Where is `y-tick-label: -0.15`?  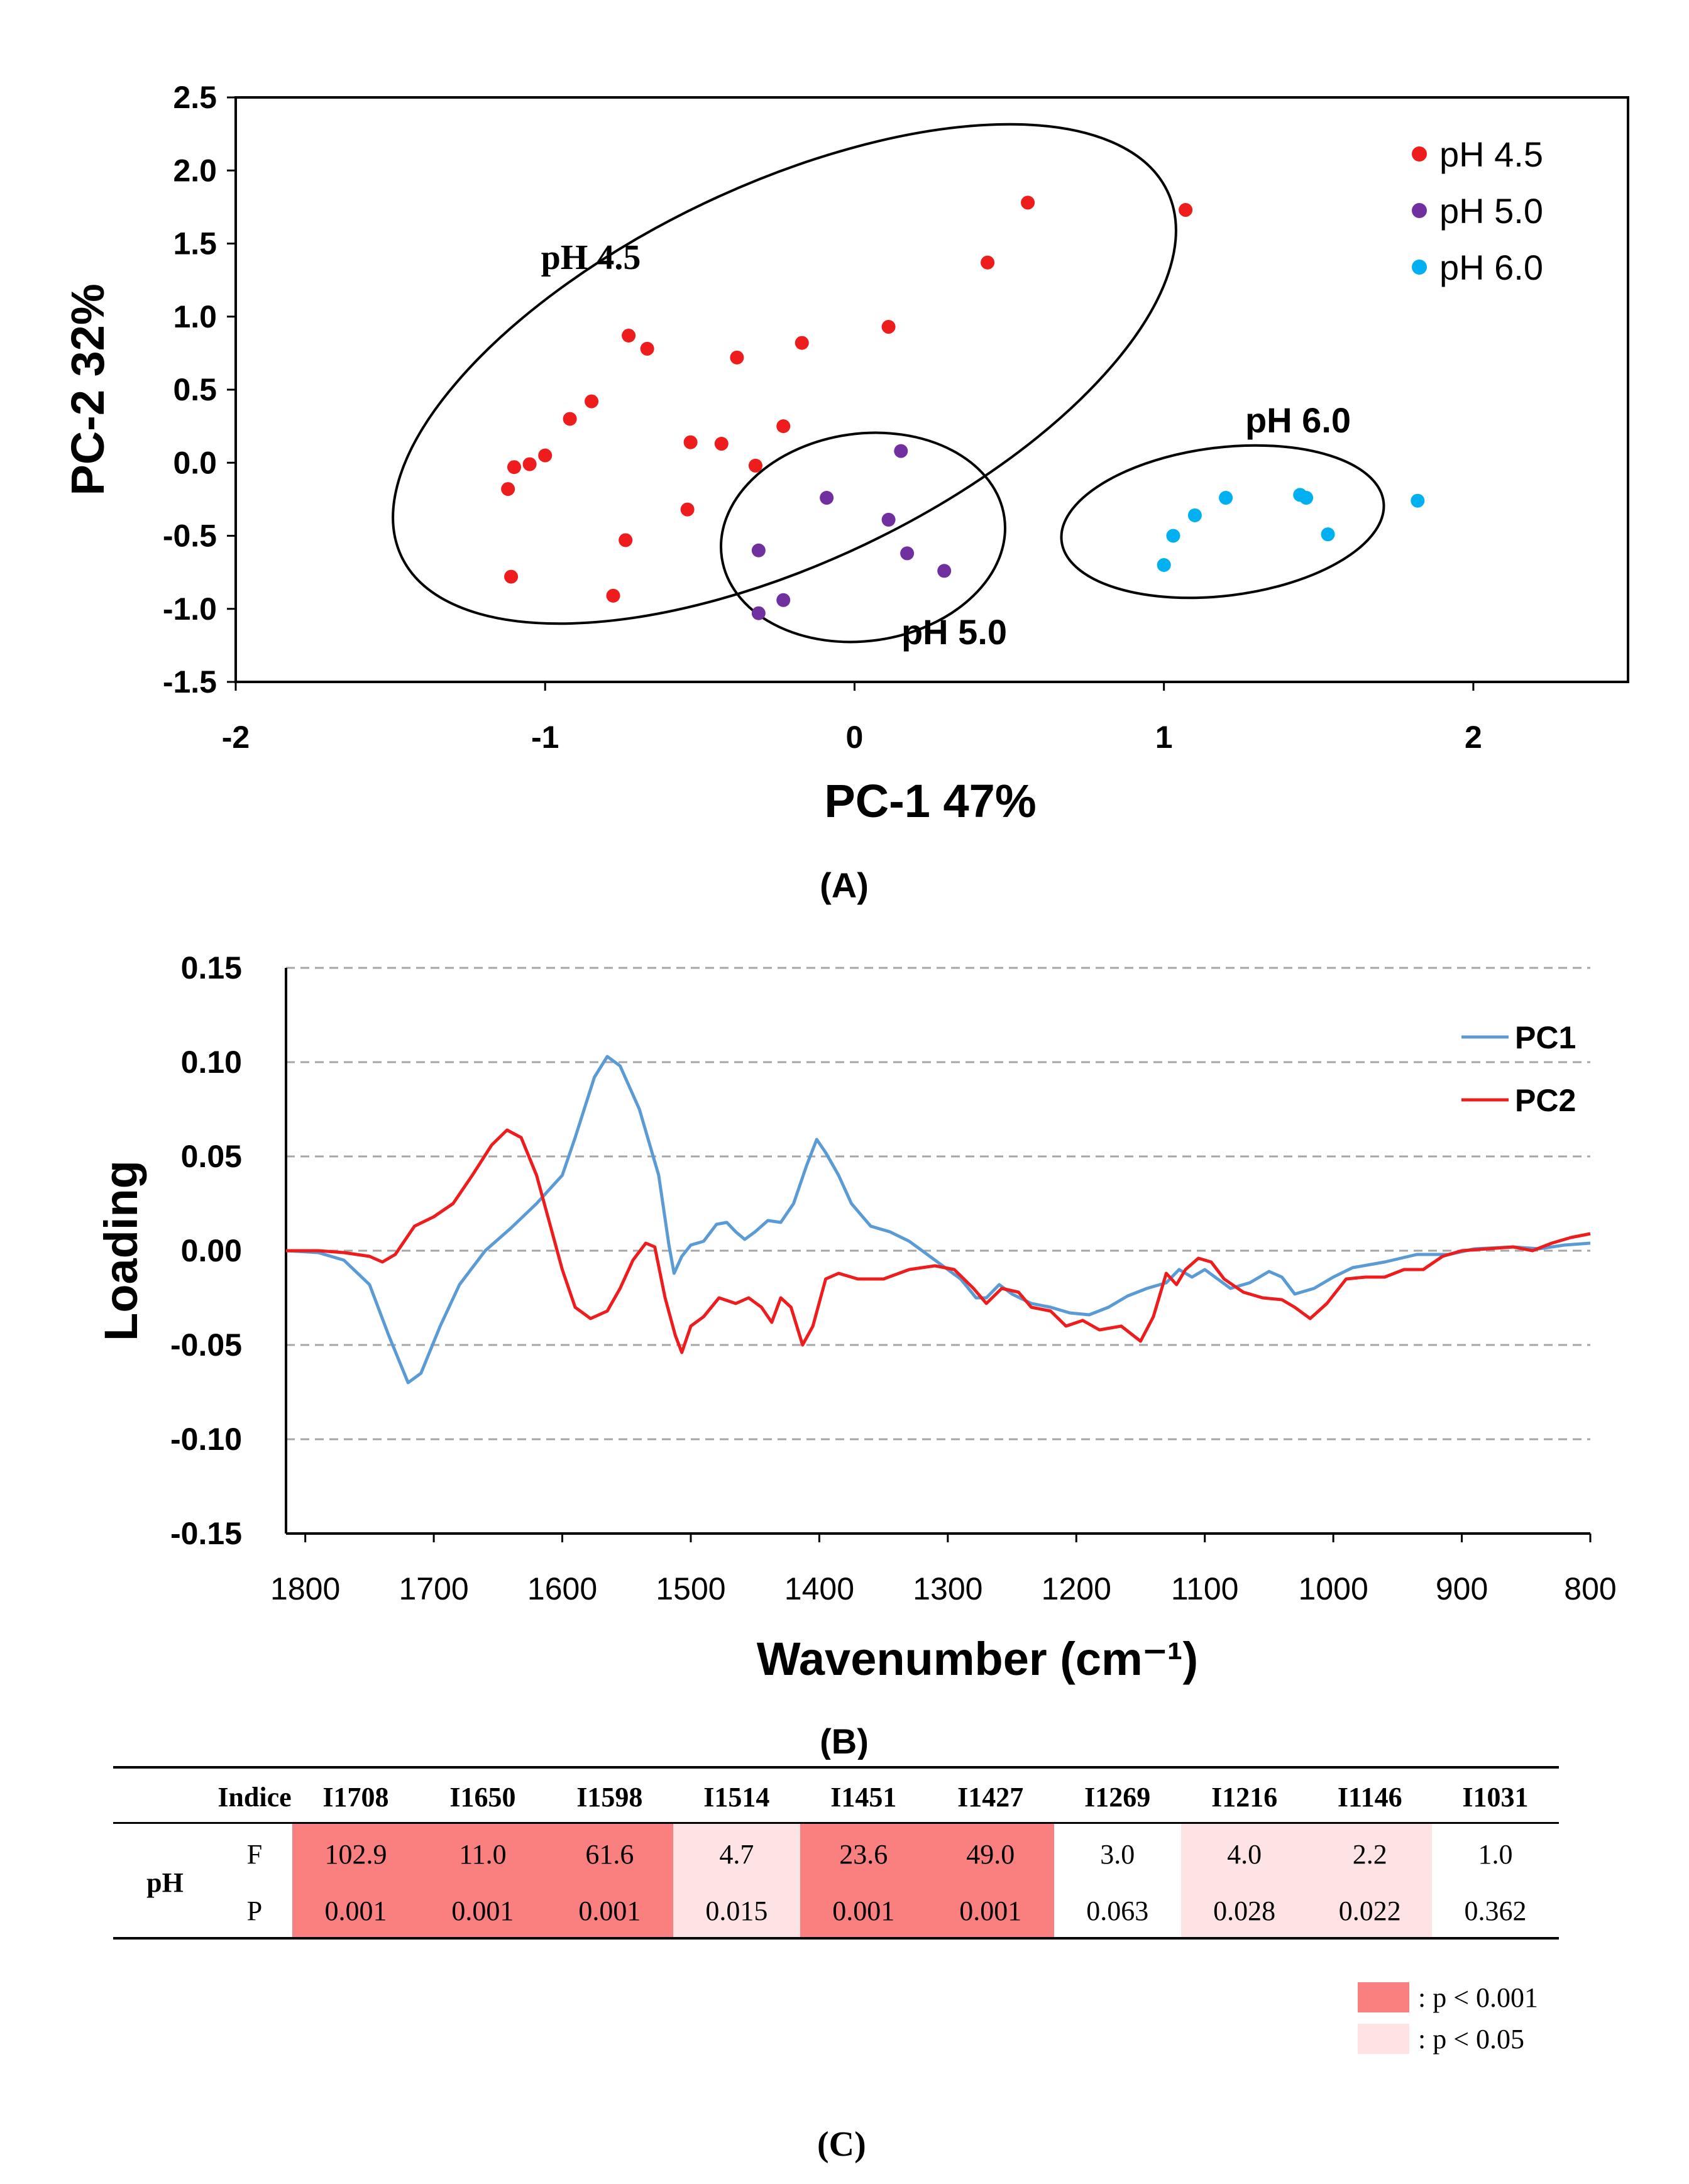
y-tick-label: -0.15 is located at coordinates (206, 1533).